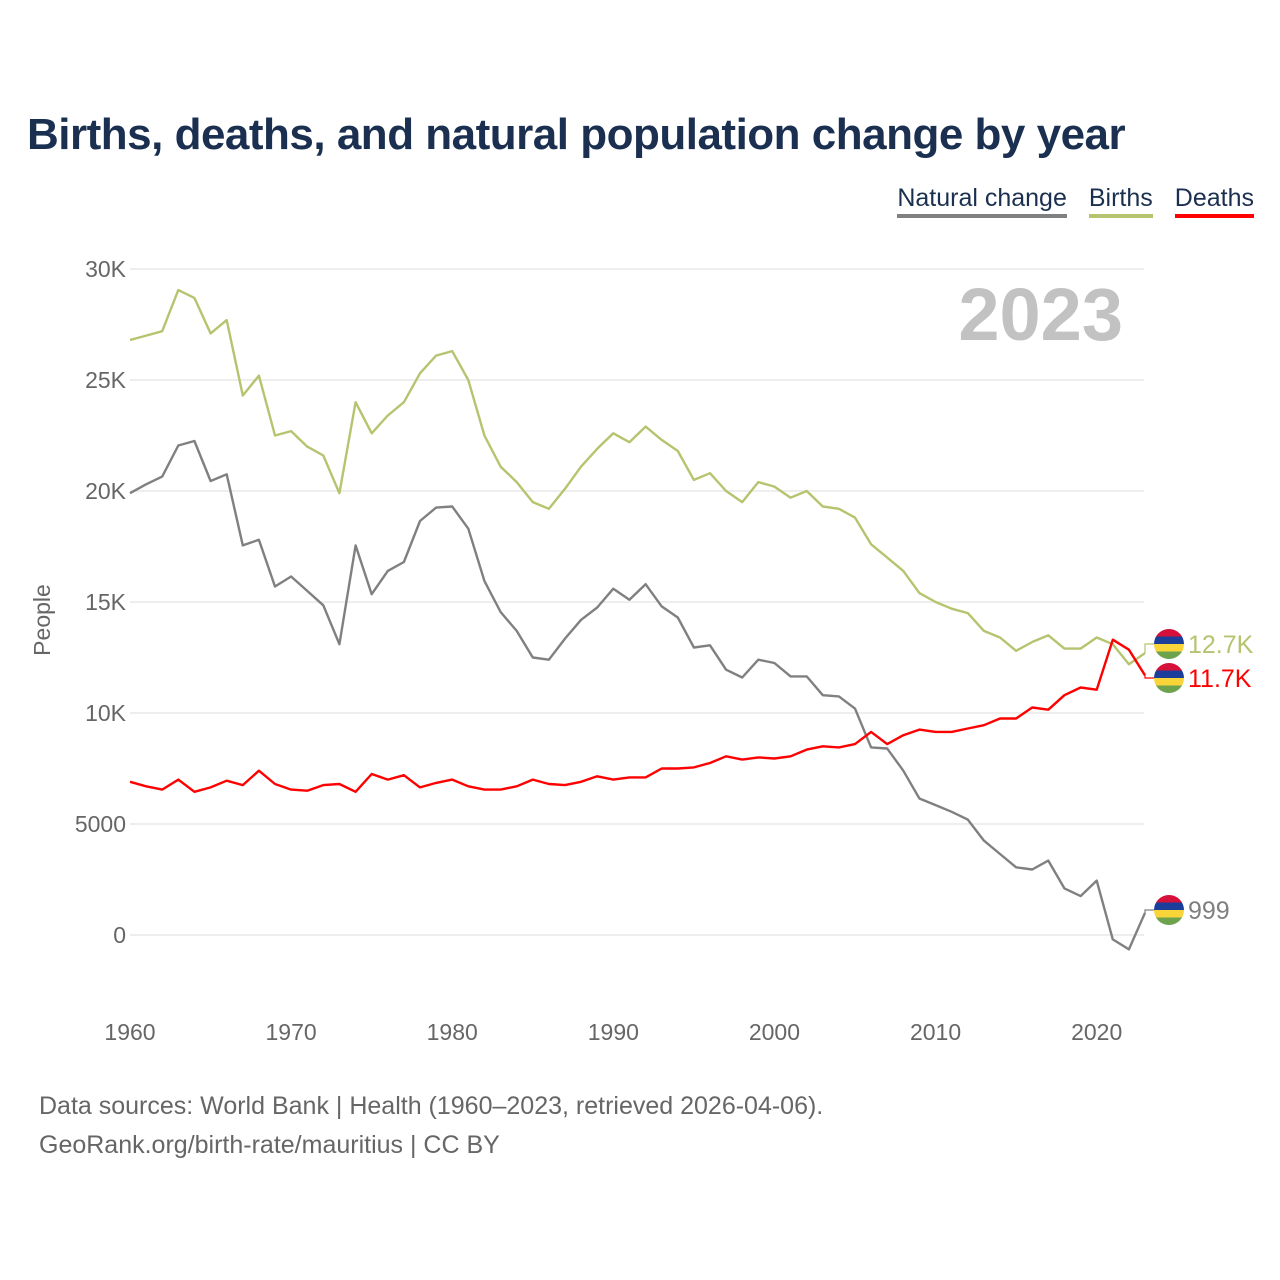 The image size is (1280, 1280). Describe the element at coordinates (291, 1032) in the screenshot. I see `x-tick-label: 1970` at that location.